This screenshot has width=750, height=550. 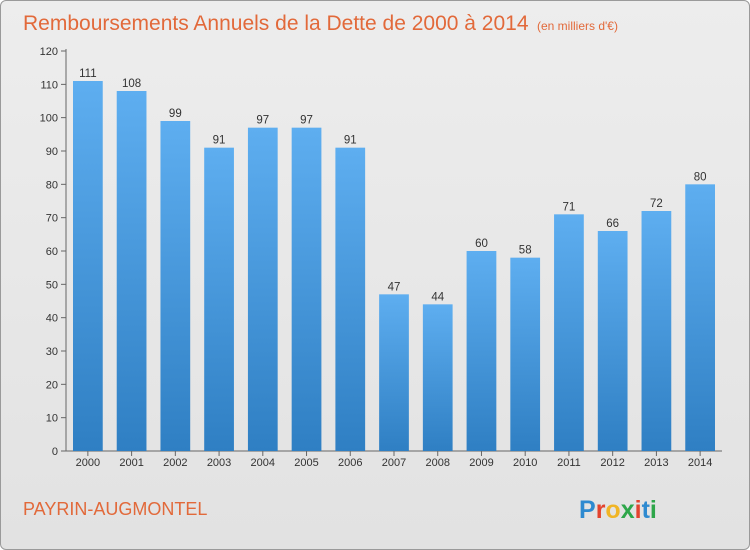 I want to click on bar-2005, so click(x=306, y=289).